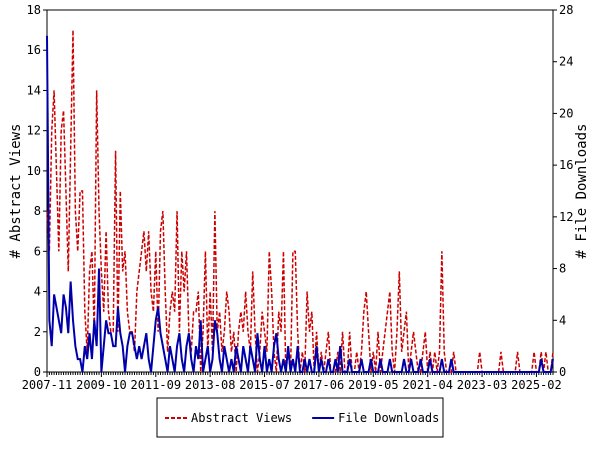  Describe the element at coordinates (482, 385) in the screenshot. I see `x-tick-label: 2023-03` at that location.